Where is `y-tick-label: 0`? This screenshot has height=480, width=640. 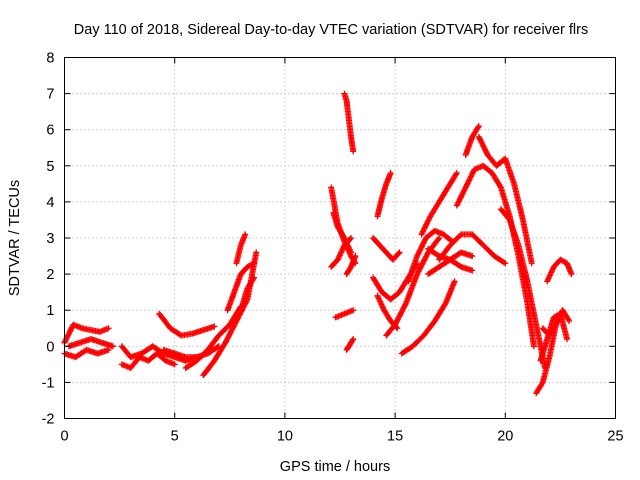
y-tick-label: 0 is located at coordinates (50, 347).